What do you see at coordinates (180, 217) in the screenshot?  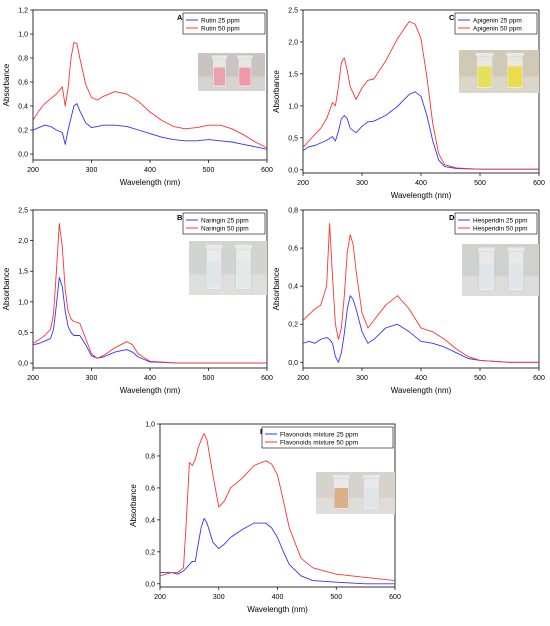 I see `panel-label: B` at bounding box center [180, 217].